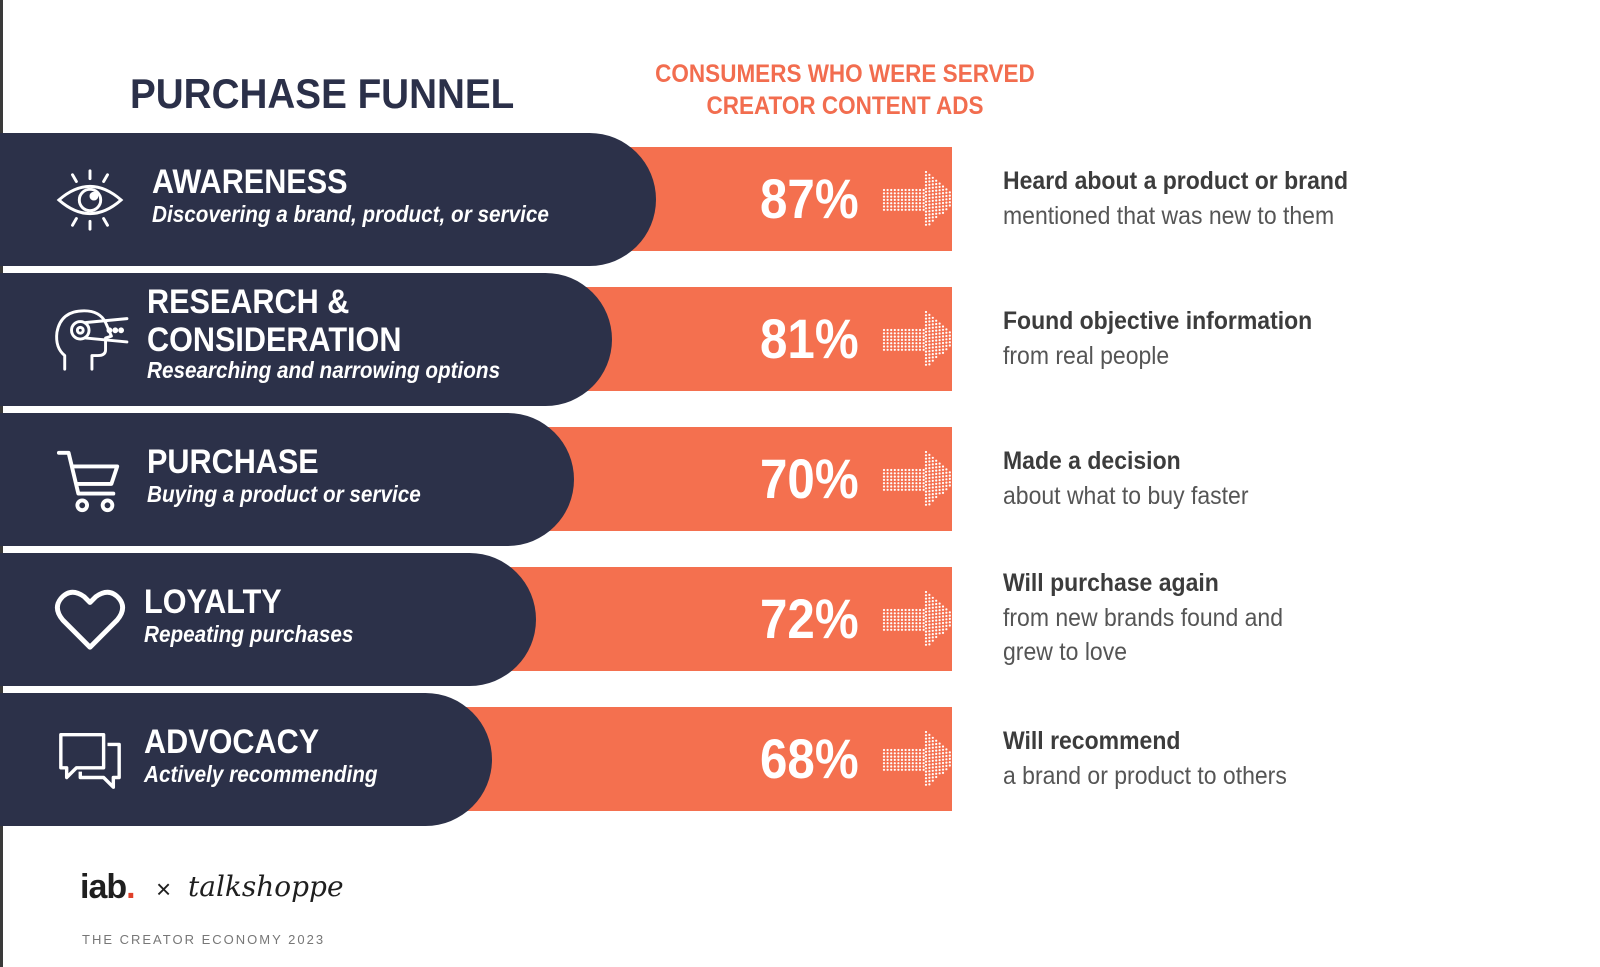 The height and width of the screenshot is (967, 1600). I want to click on stage-description: Actively recommending, so click(261, 774).